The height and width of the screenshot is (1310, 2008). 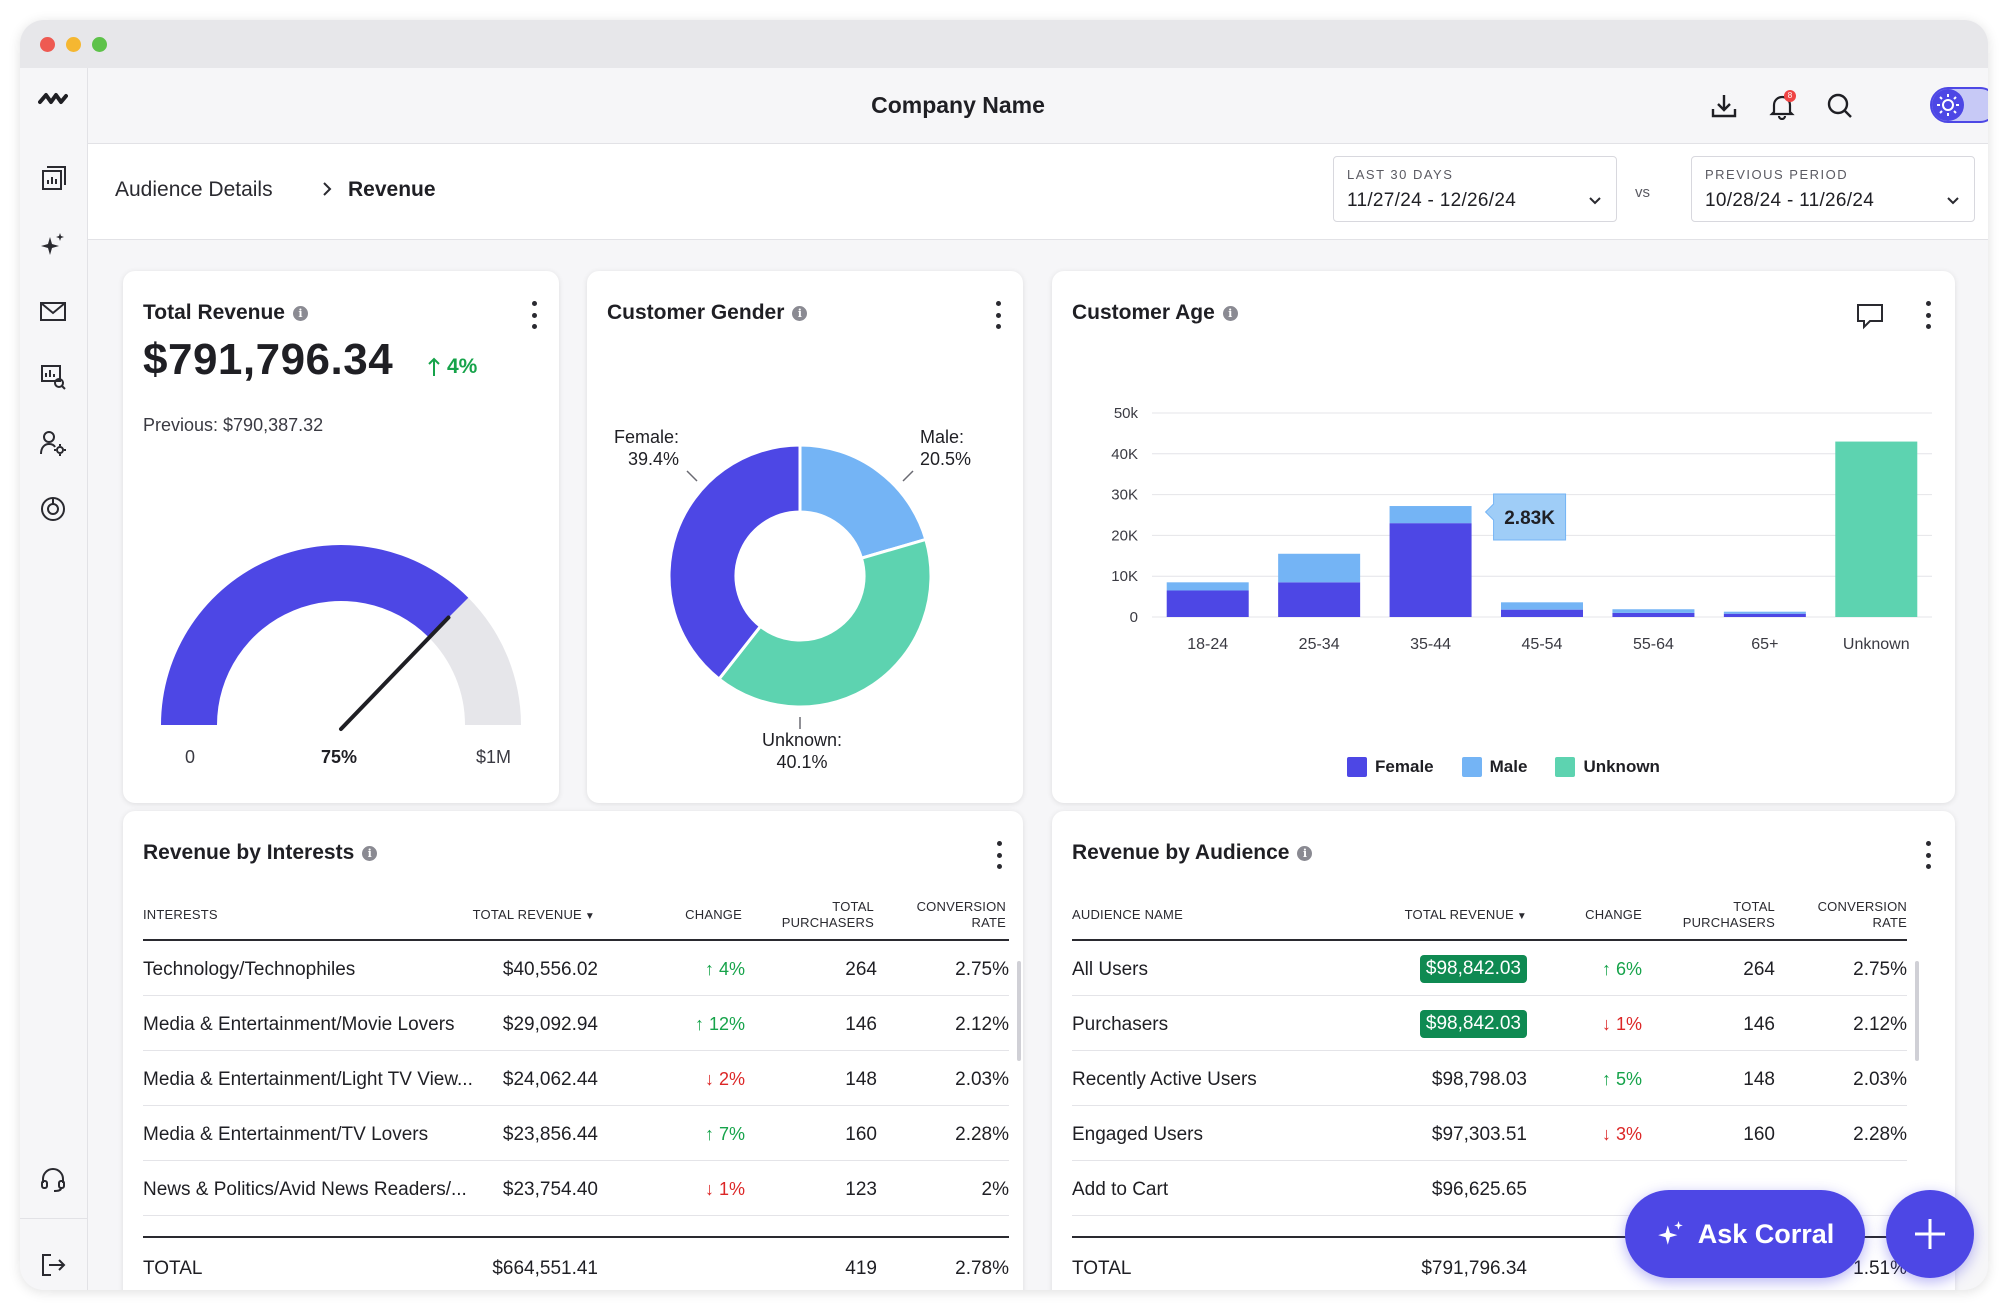 I want to click on cell-revenue: $23,754.40, so click(x=550, y=1189).